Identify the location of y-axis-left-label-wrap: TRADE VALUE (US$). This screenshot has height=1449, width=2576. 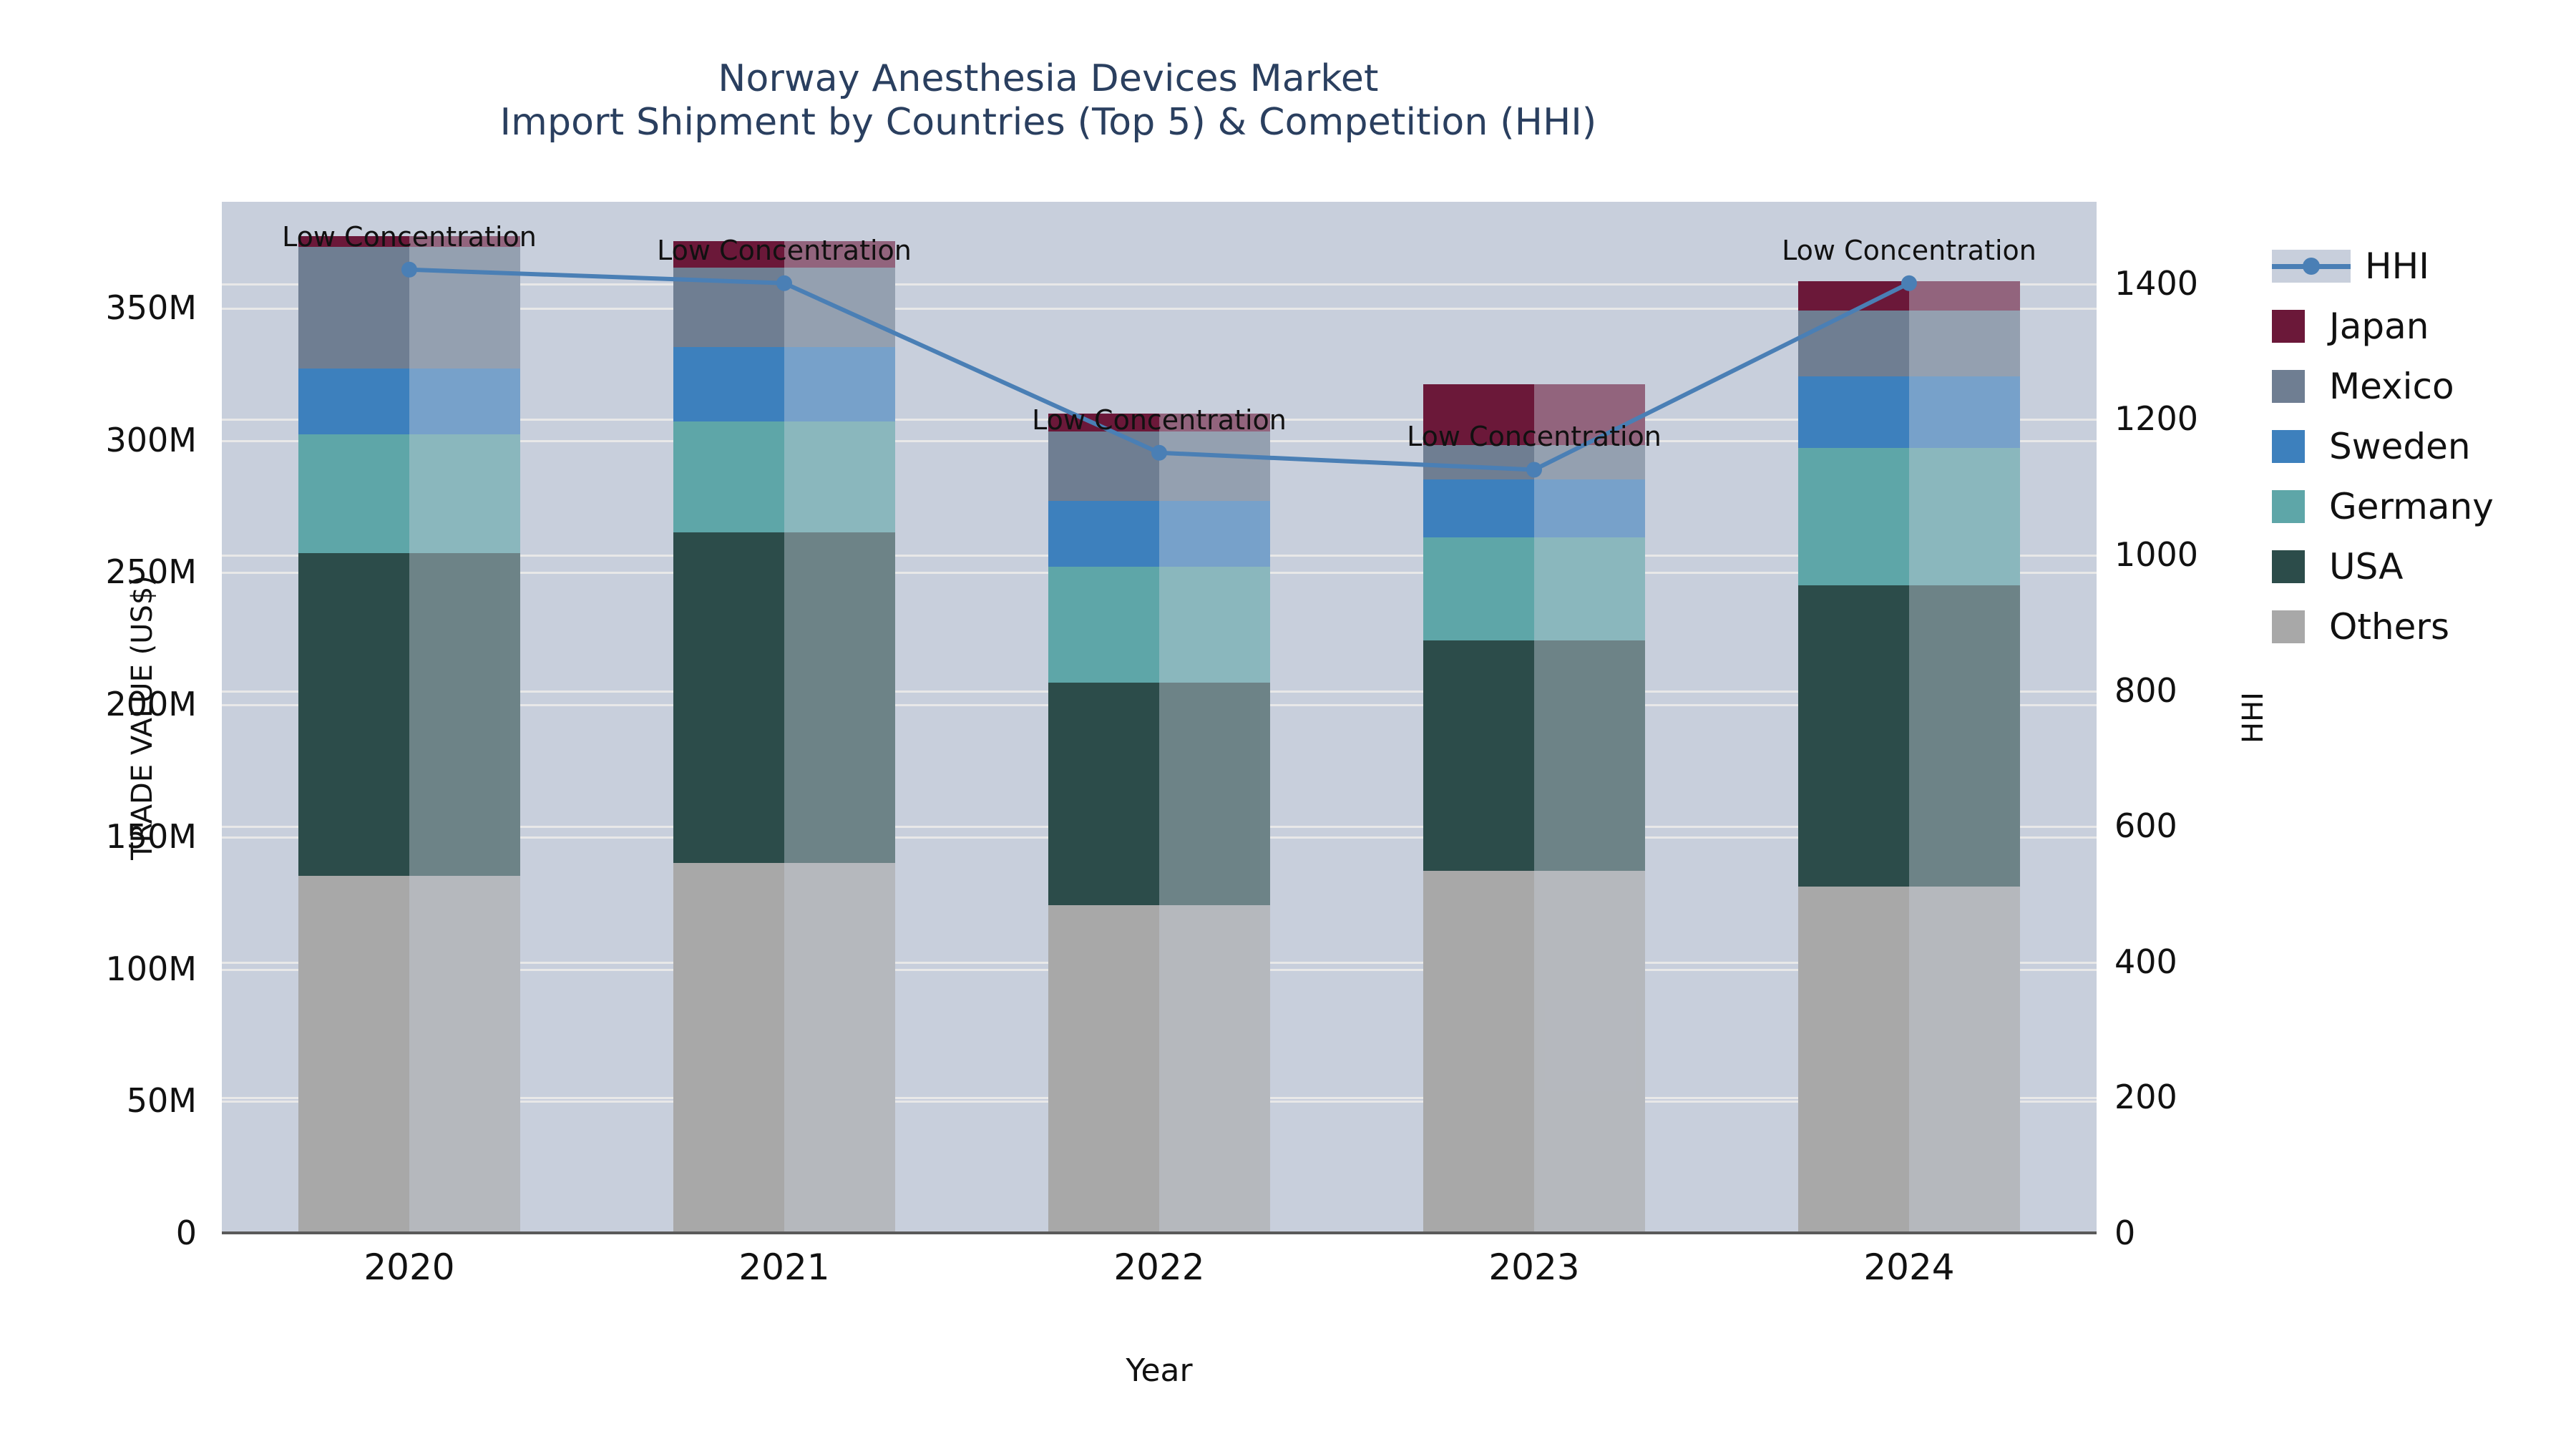
(79, 717).